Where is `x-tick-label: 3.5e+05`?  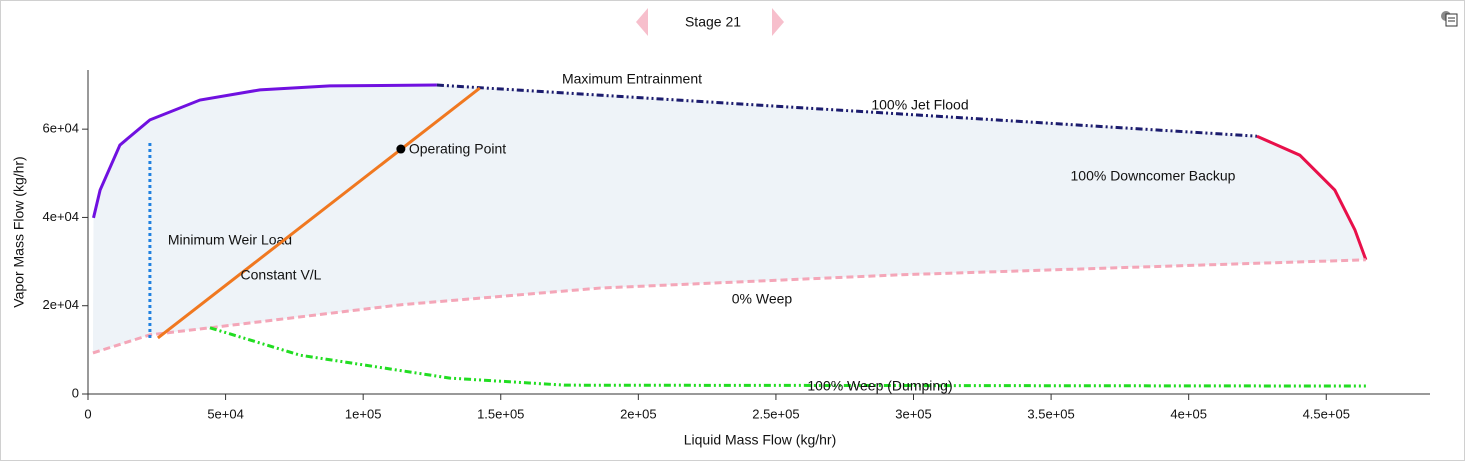 x-tick-label: 3.5e+05 is located at coordinates (1050, 413).